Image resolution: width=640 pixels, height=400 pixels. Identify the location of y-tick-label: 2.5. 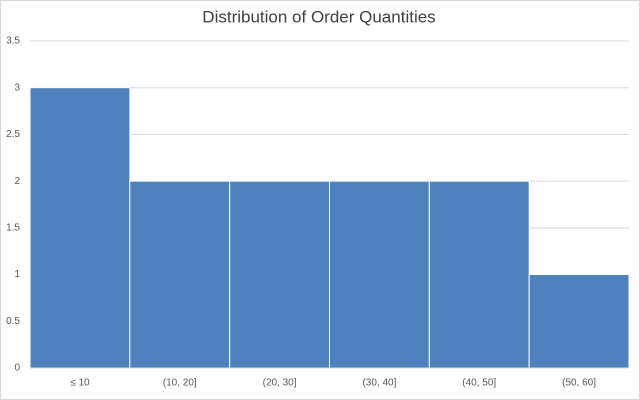
(13, 134).